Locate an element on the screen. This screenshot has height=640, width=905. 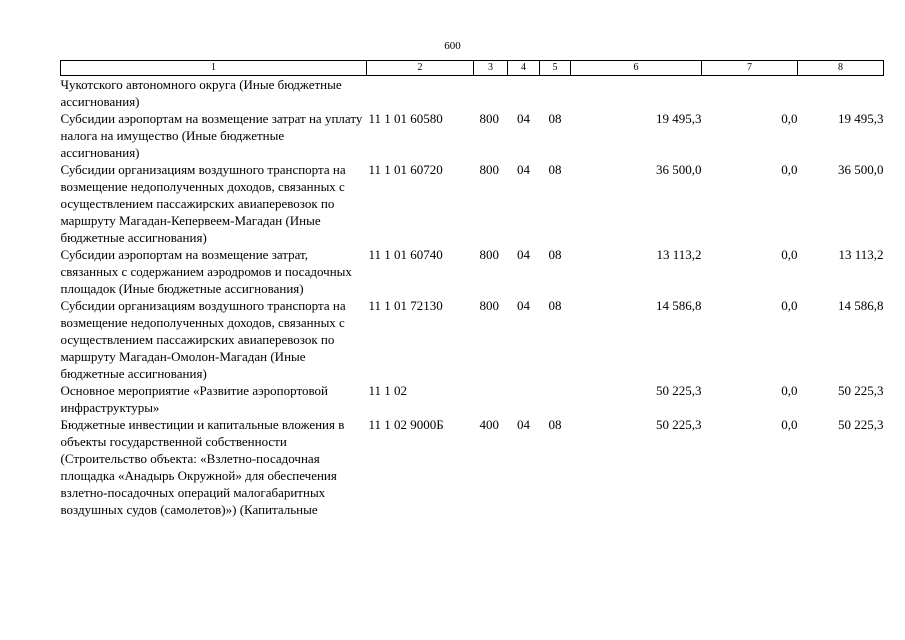
row-code: 11 1 01 72130 is located at coordinates (405, 305).